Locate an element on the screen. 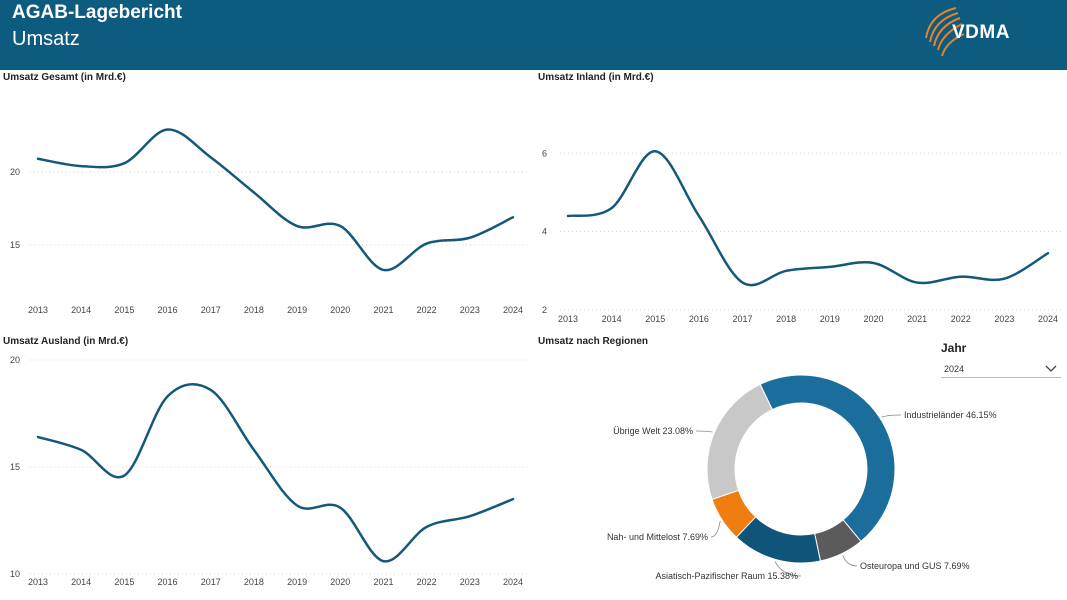  slice-label: Industrieländer 46.15% is located at coordinates (950, 415).